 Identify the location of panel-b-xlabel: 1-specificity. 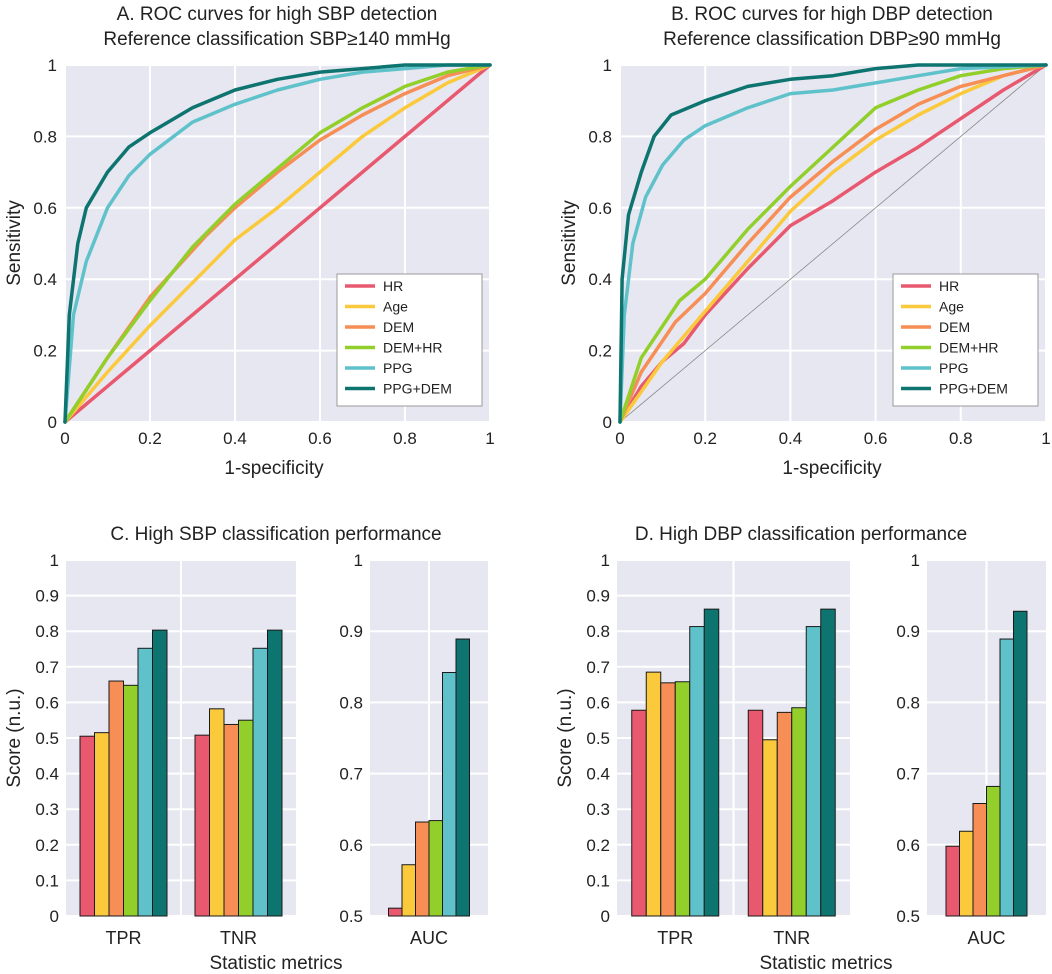
(832, 468).